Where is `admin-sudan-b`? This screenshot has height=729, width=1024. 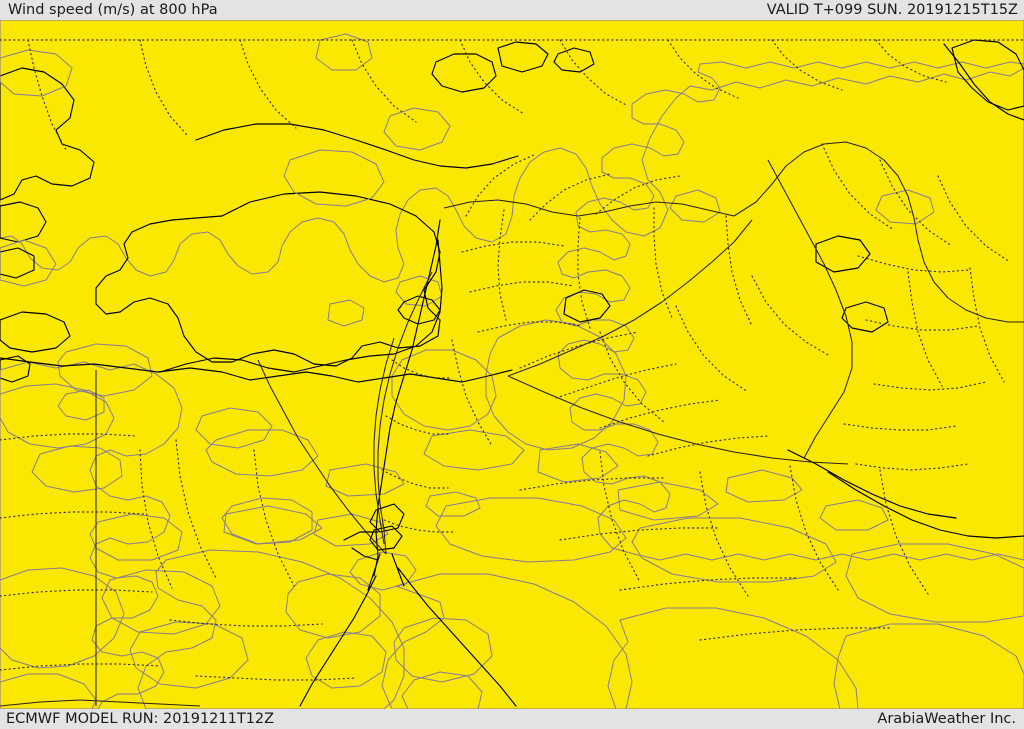 admin-sudan-b is located at coordinates (276, 678).